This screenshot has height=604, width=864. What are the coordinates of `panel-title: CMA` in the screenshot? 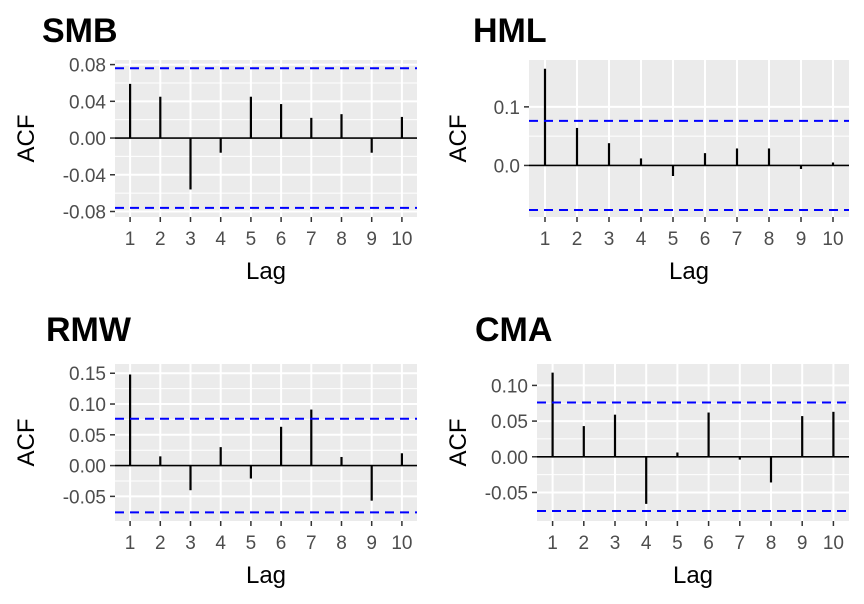 It's located at (513, 330).